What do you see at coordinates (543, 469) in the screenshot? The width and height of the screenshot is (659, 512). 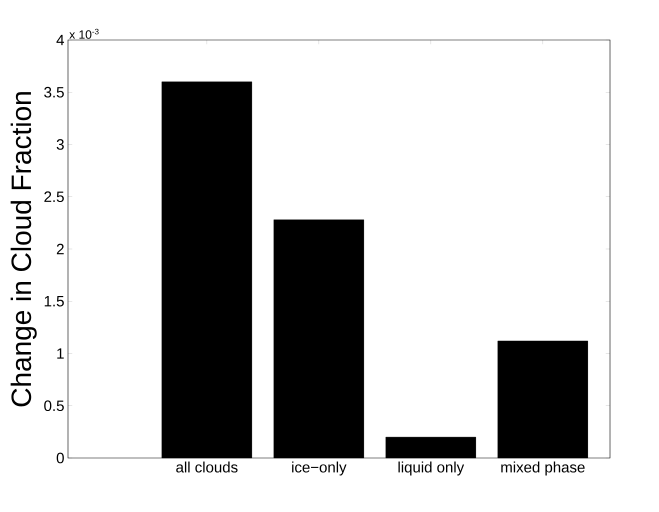 I see `x-tick-label: mixed phase` at bounding box center [543, 469].